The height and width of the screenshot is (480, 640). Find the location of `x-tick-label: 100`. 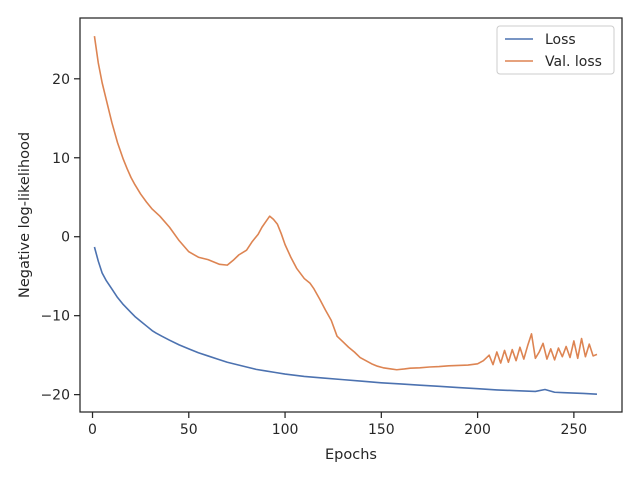

x-tick-label: 100 is located at coordinates (285, 430).